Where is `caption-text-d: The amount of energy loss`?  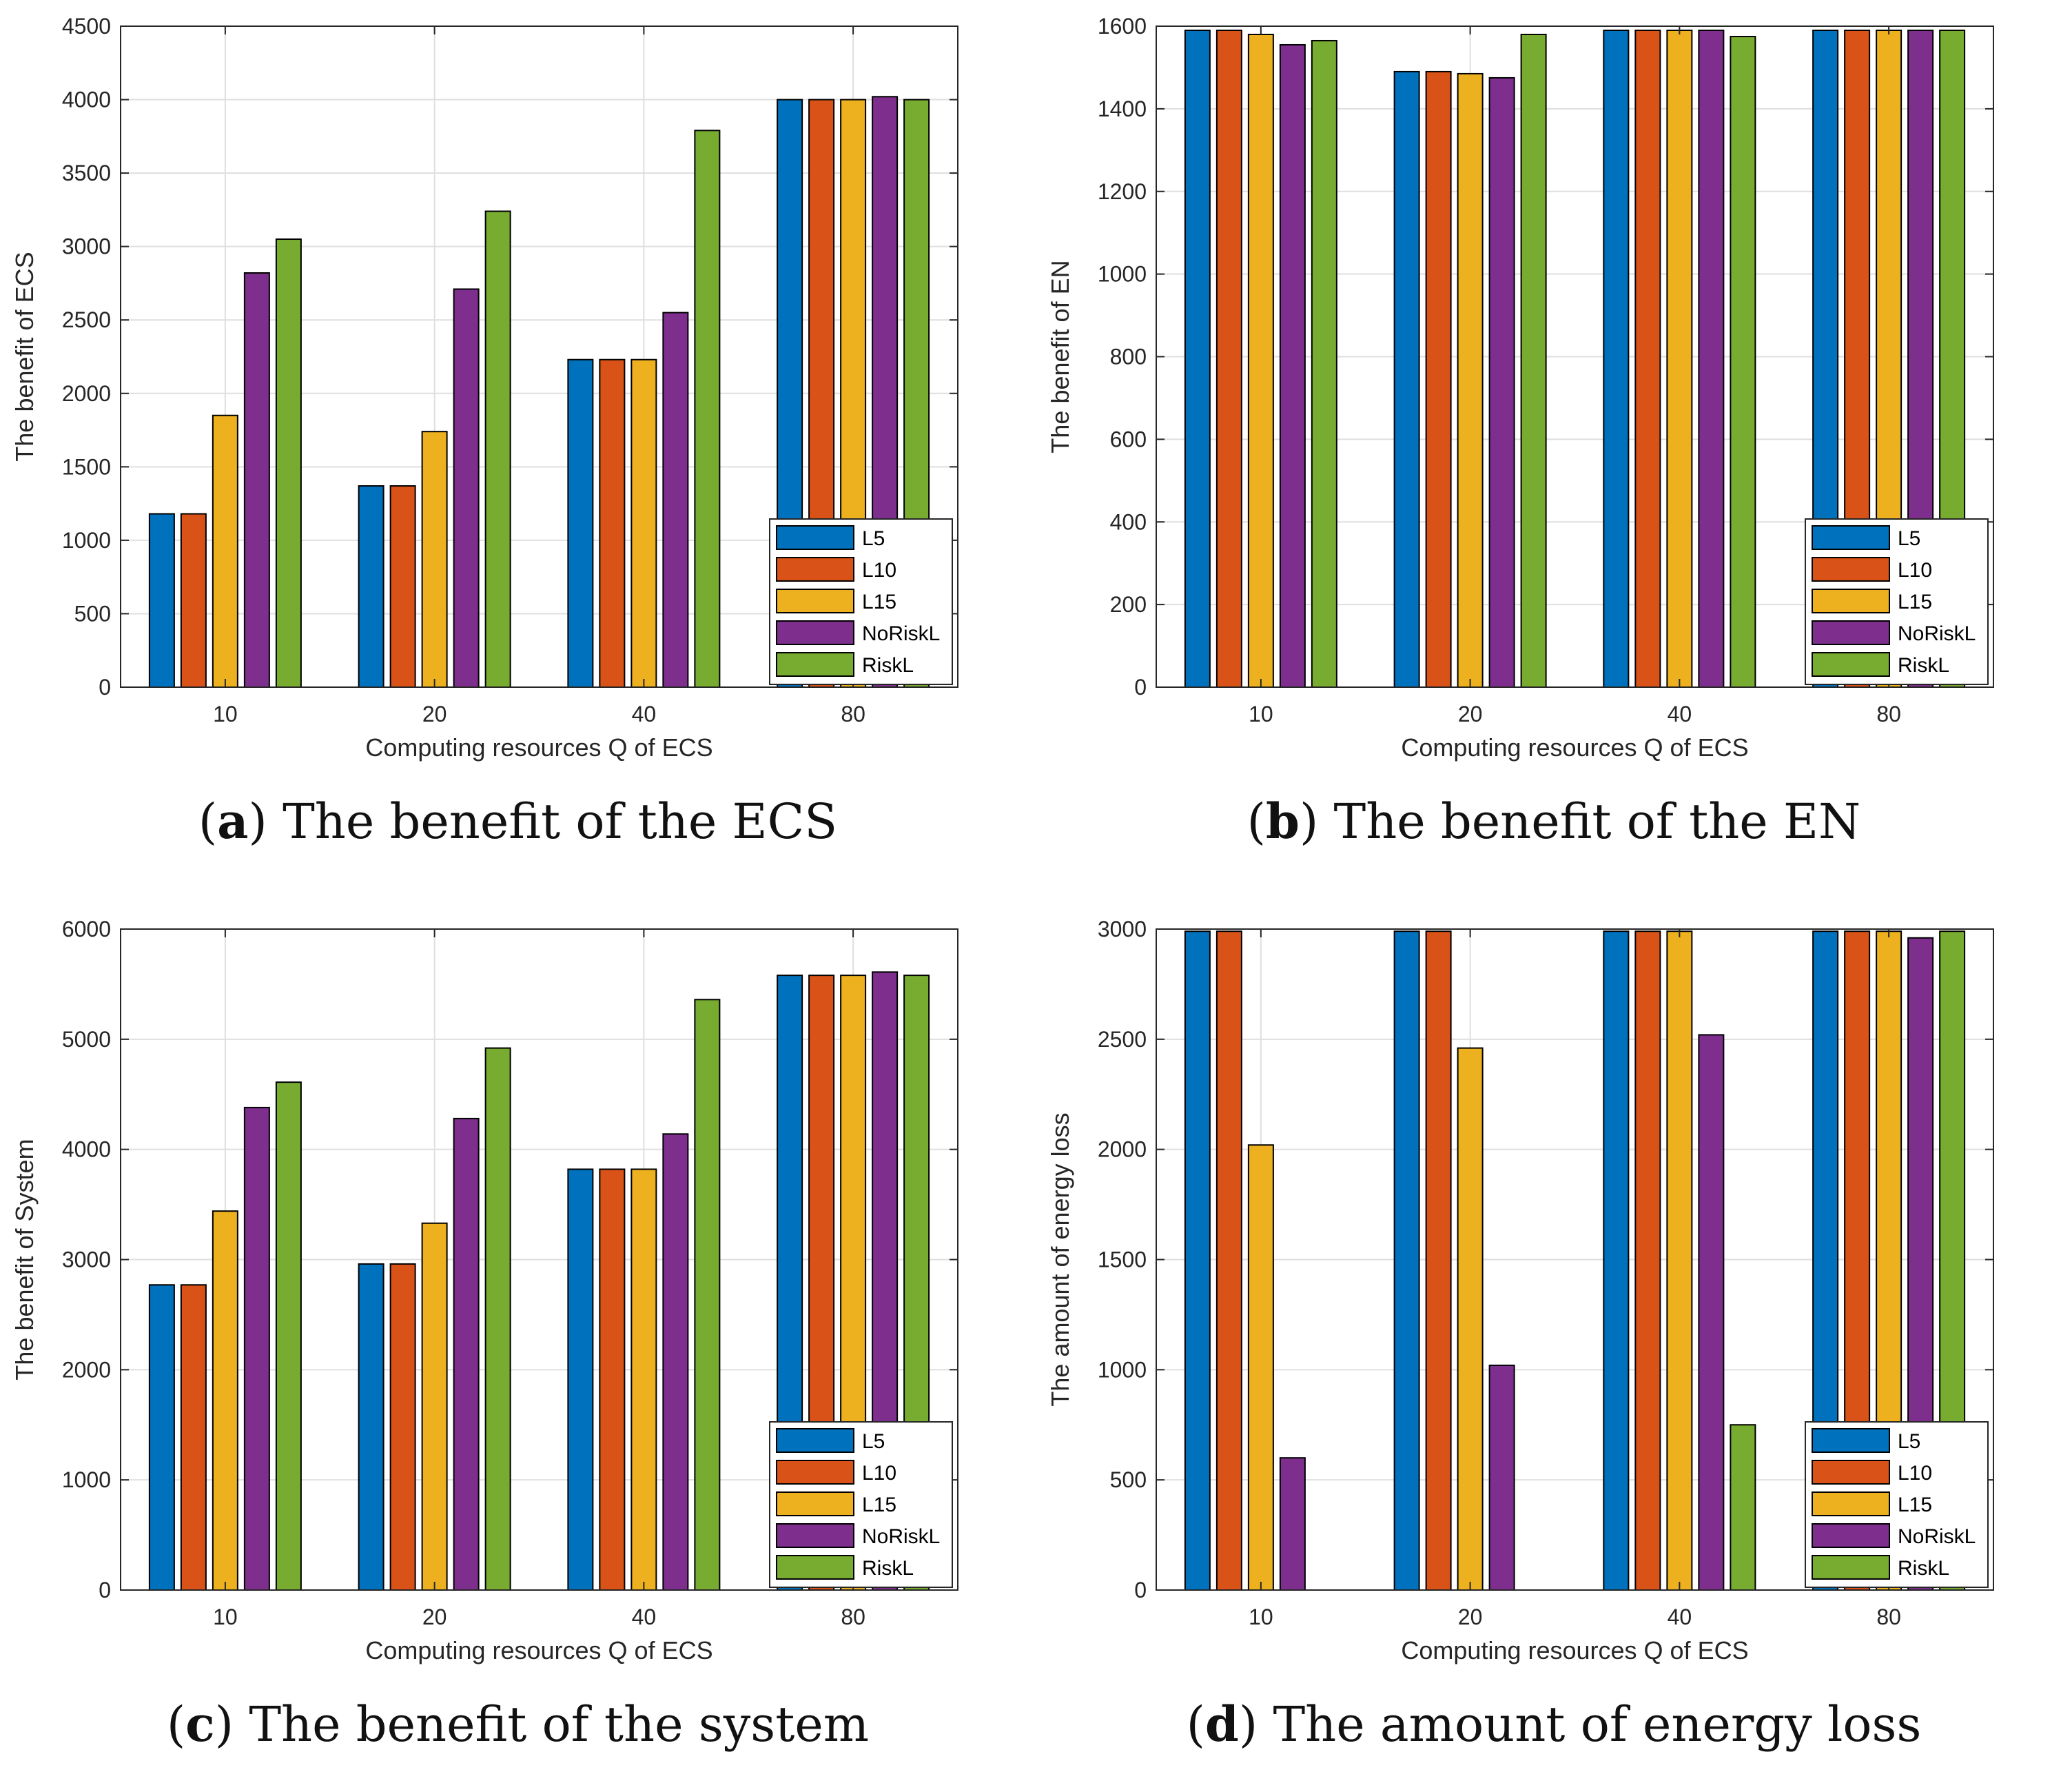
caption-text-d: The amount of energy loss is located at coordinates (1597, 1724).